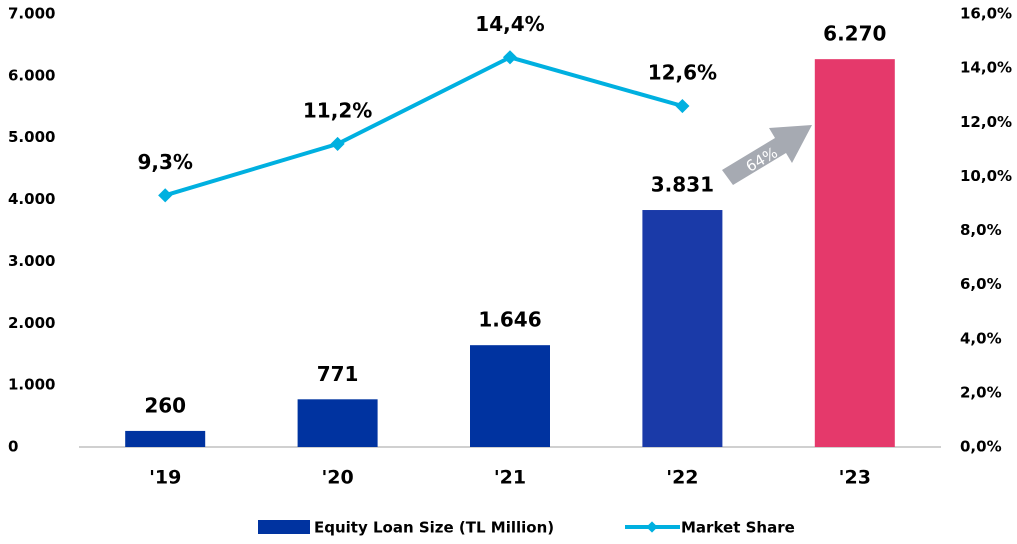 Image resolution: width=1017 pixels, height=544 pixels. What do you see at coordinates (165, 478) in the screenshot?
I see `x-tick-label: '19` at bounding box center [165, 478].